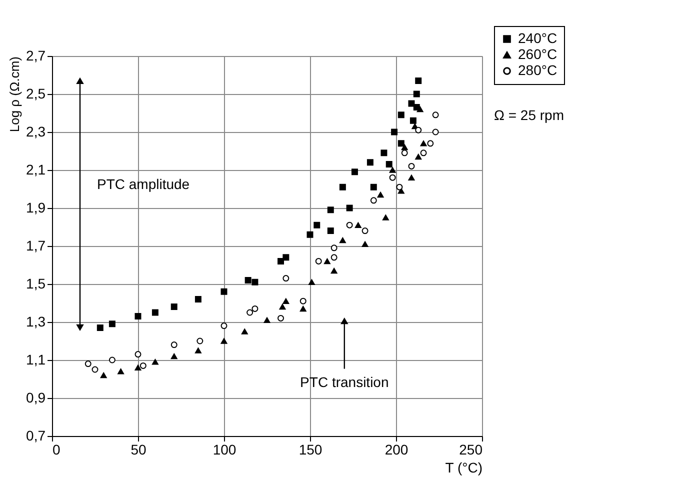  Describe the element at coordinates (36, 398) in the screenshot. I see `y-tick-label: 0,9` at that location.